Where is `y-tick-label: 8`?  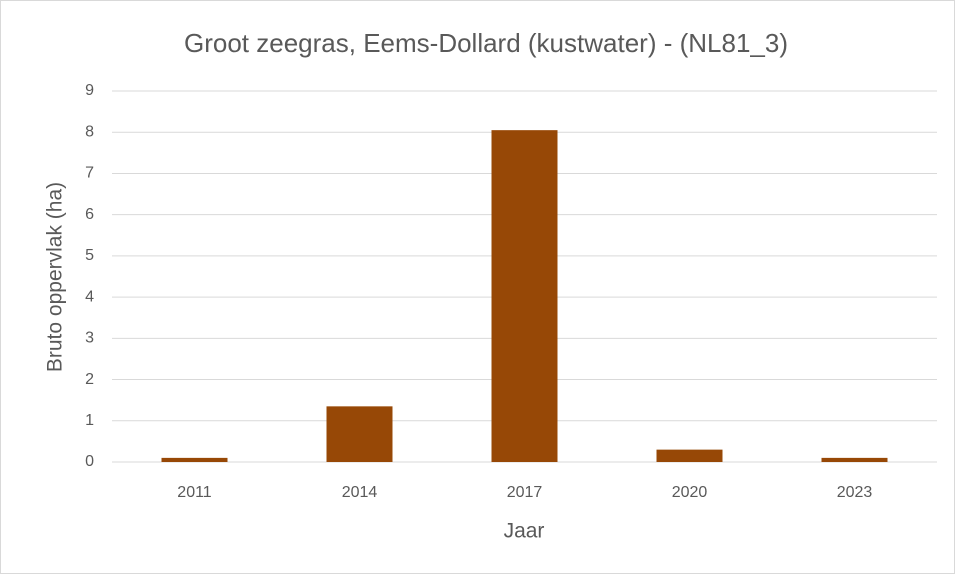
y-tick-label: 8 is located at coordinates (89, 131).